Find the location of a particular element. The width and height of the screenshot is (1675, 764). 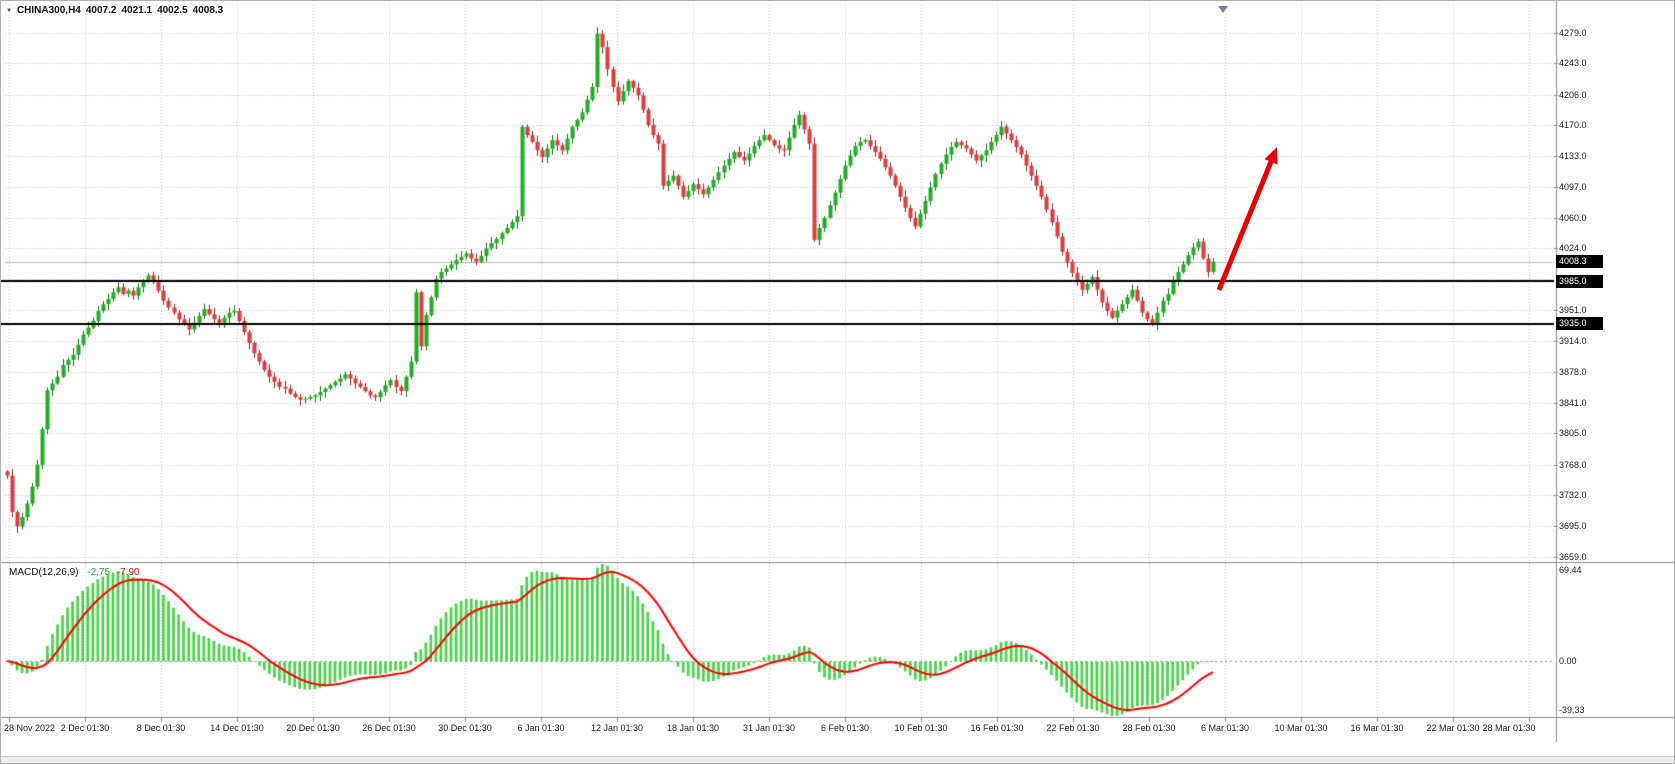

time-tick-label: 31 Jan 01:30 is located at coordinates (769, 728).